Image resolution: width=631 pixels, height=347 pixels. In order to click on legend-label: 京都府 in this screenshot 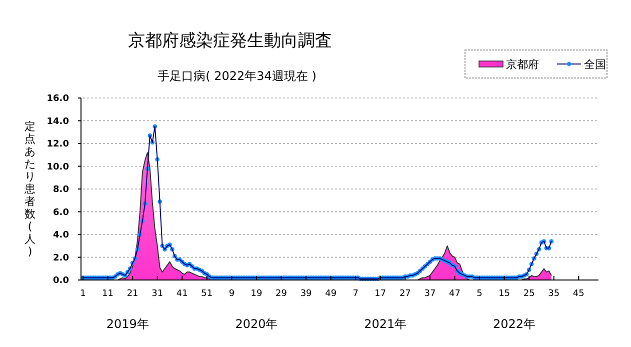, I will do `click(522, 64)`.